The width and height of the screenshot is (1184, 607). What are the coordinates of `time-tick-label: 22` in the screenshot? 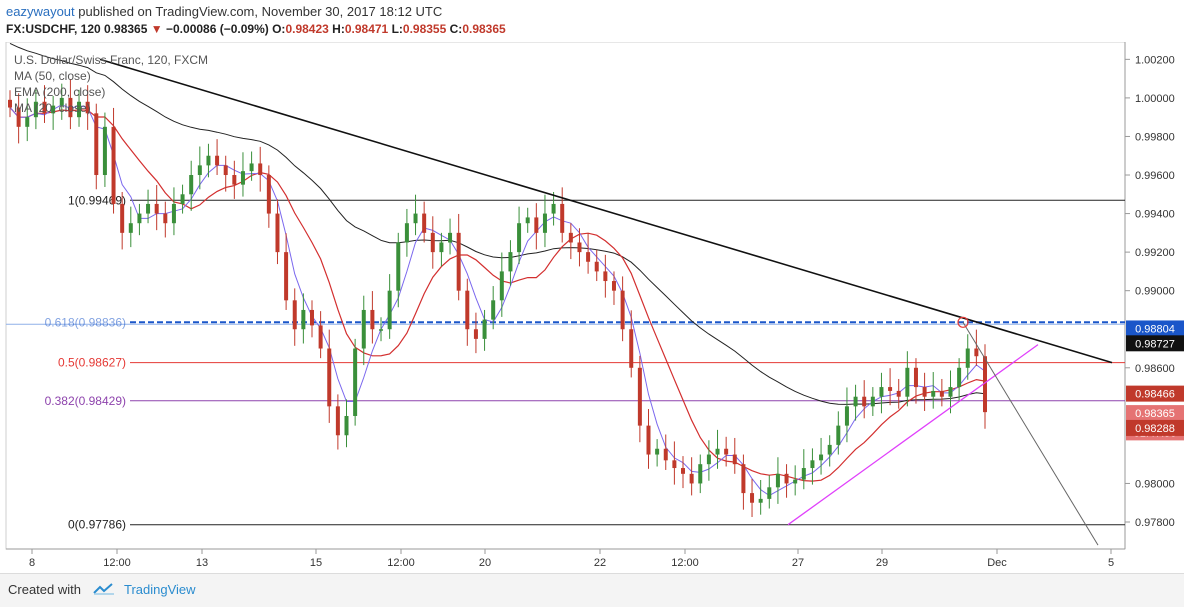 It's located at (600, 563).